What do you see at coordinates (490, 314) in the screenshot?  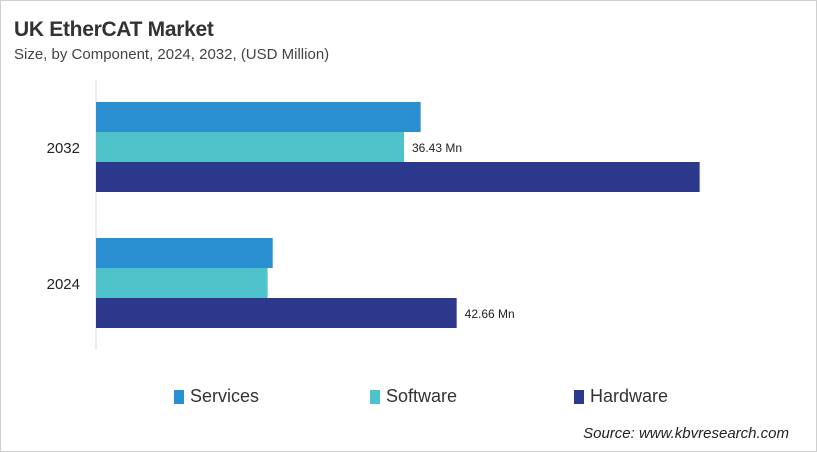 I see `data-label: 42.66 Mn` at bounding box center [490, 314].